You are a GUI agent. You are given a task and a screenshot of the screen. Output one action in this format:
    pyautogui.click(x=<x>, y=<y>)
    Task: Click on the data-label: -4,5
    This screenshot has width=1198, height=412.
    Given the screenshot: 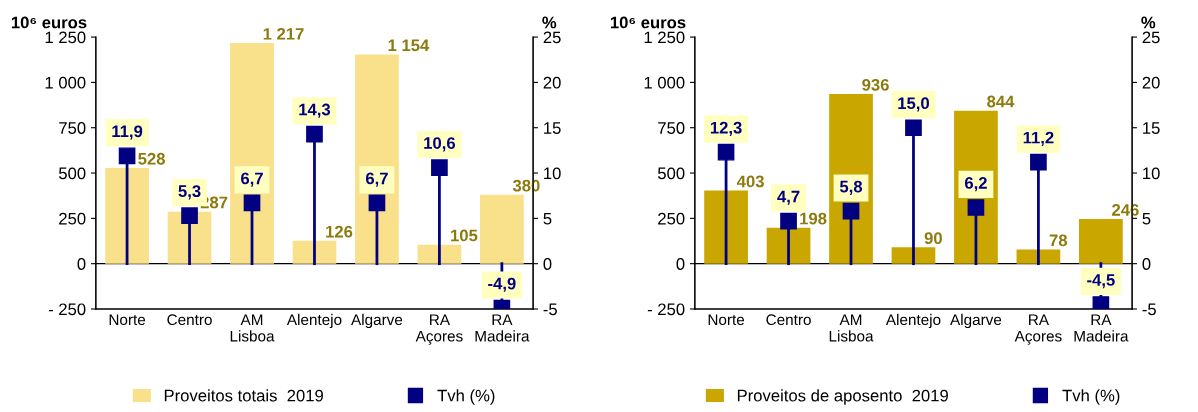 What is the action you would take?
    pyautogui.click(x=1101, y=281)
    